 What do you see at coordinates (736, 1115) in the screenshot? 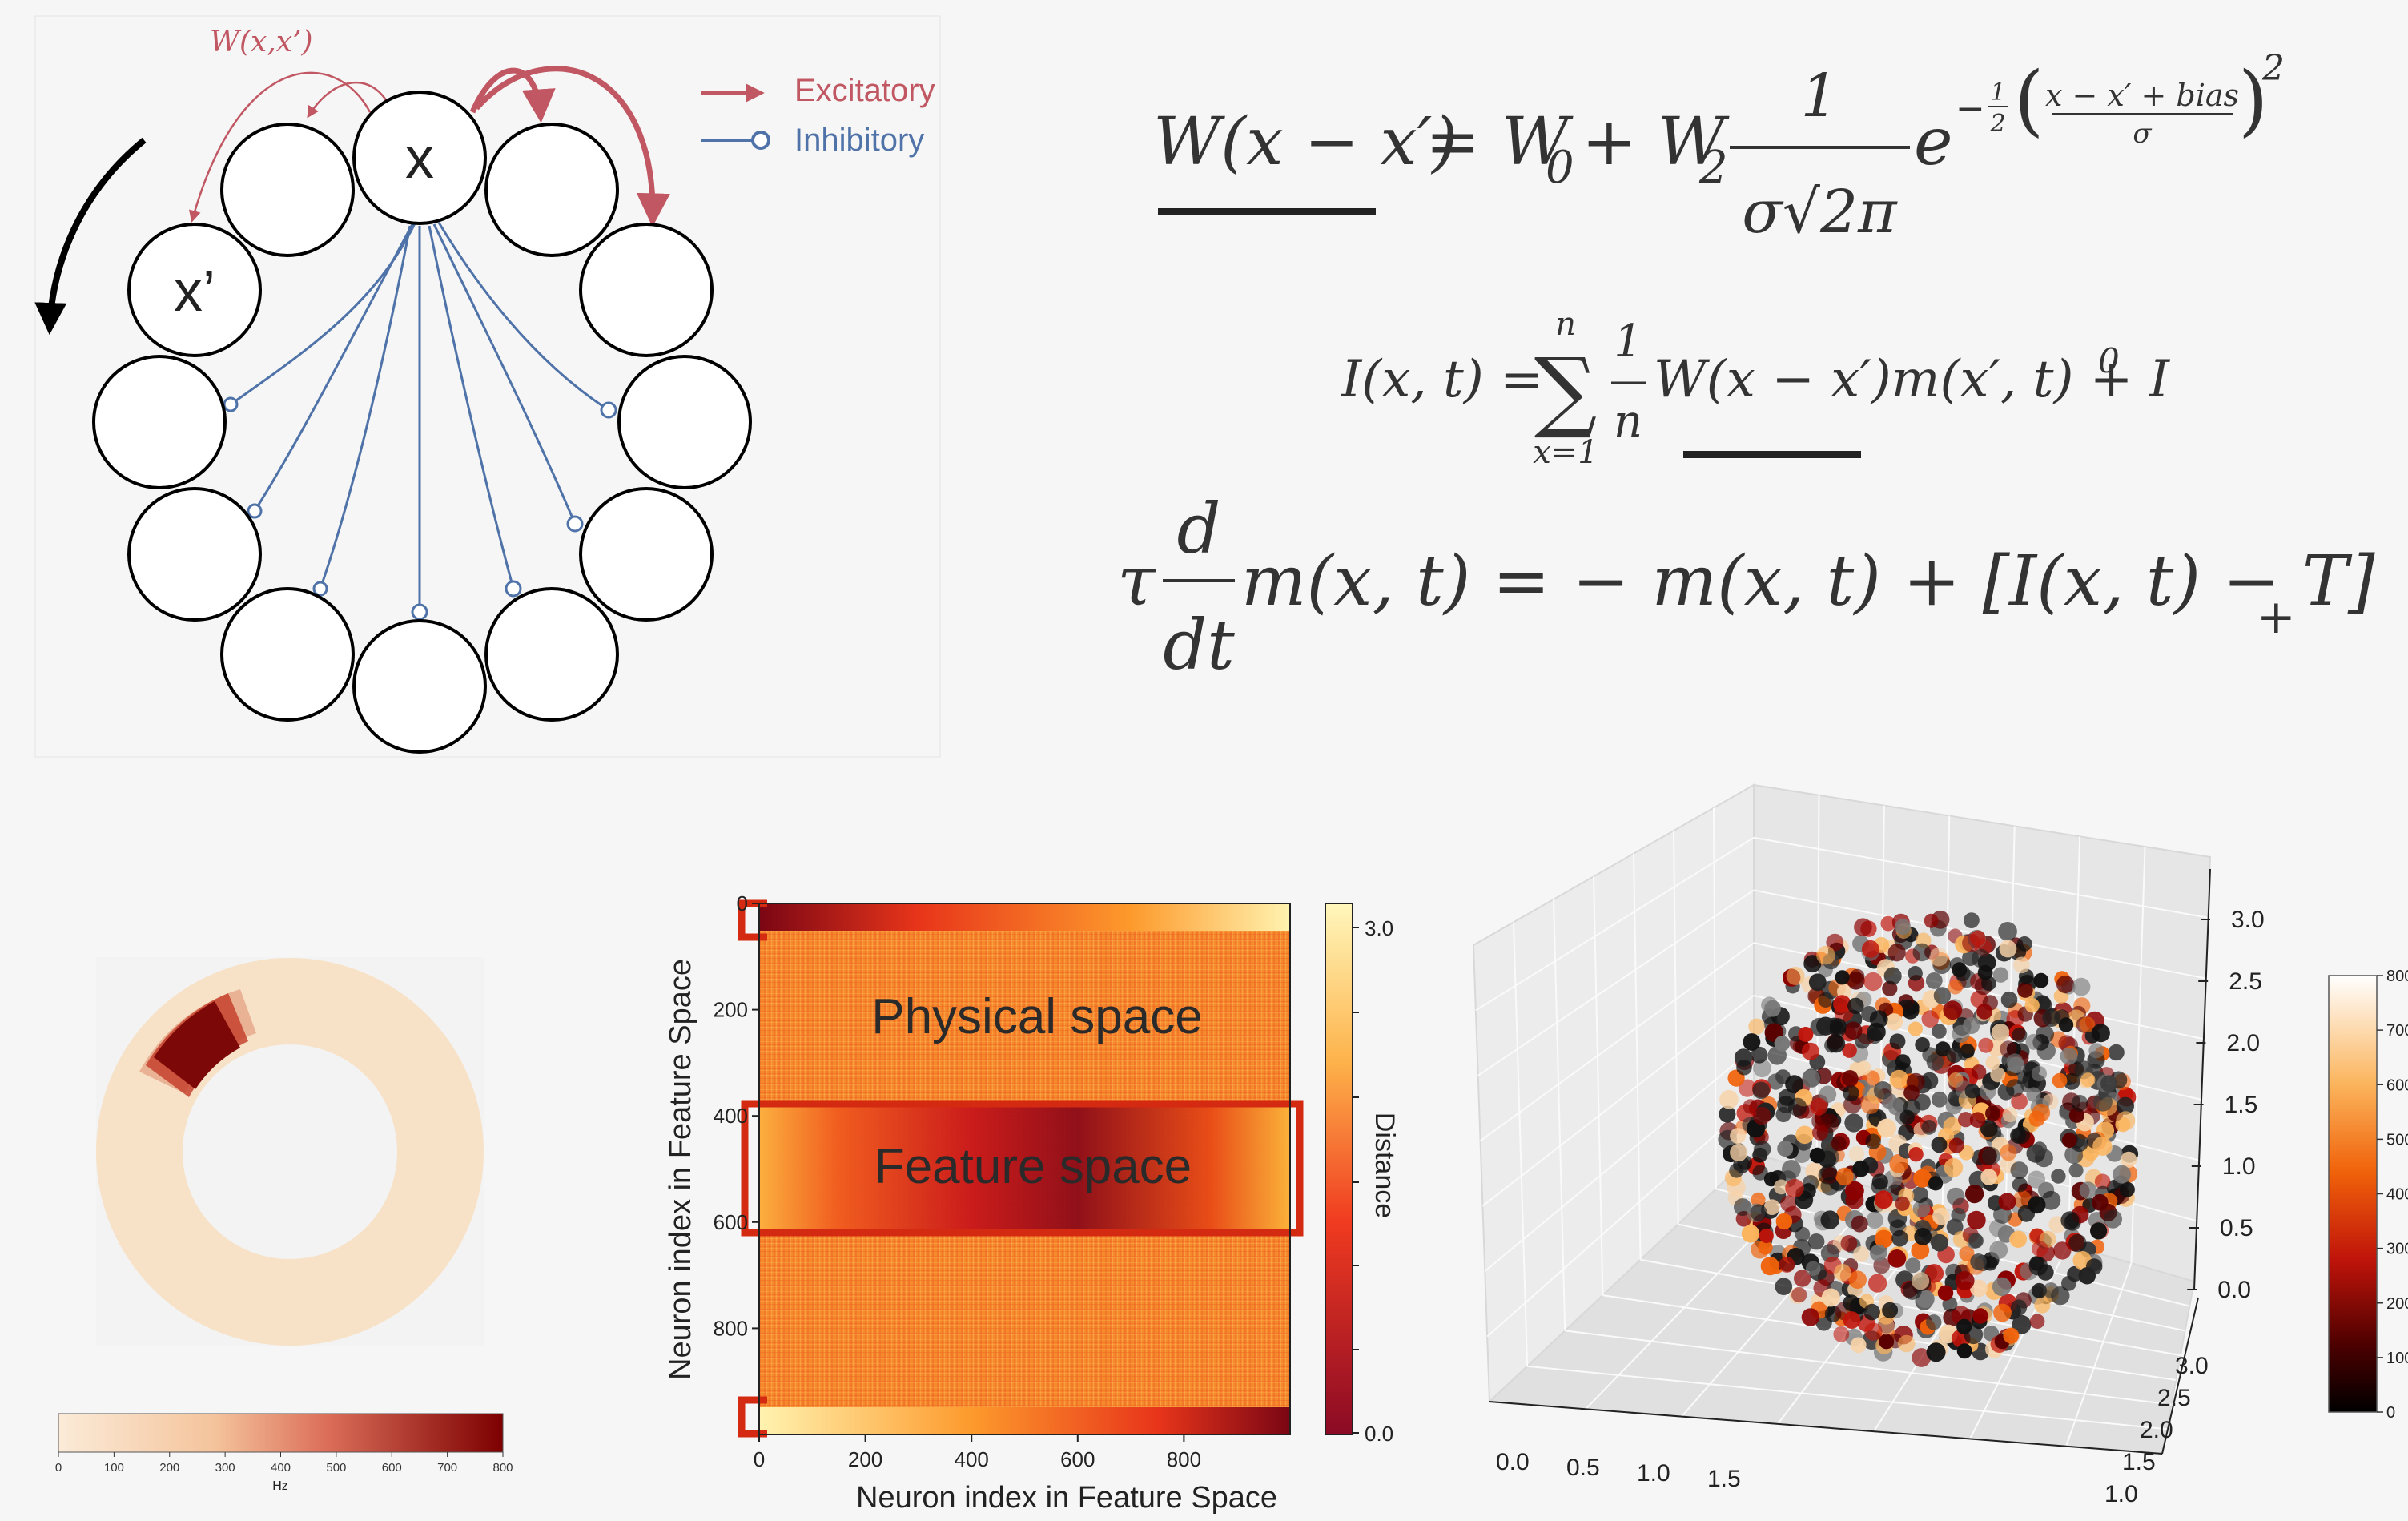
I see `heatmap-yticks: 0 200 400 600 800` at bounding box center [736, 1115].